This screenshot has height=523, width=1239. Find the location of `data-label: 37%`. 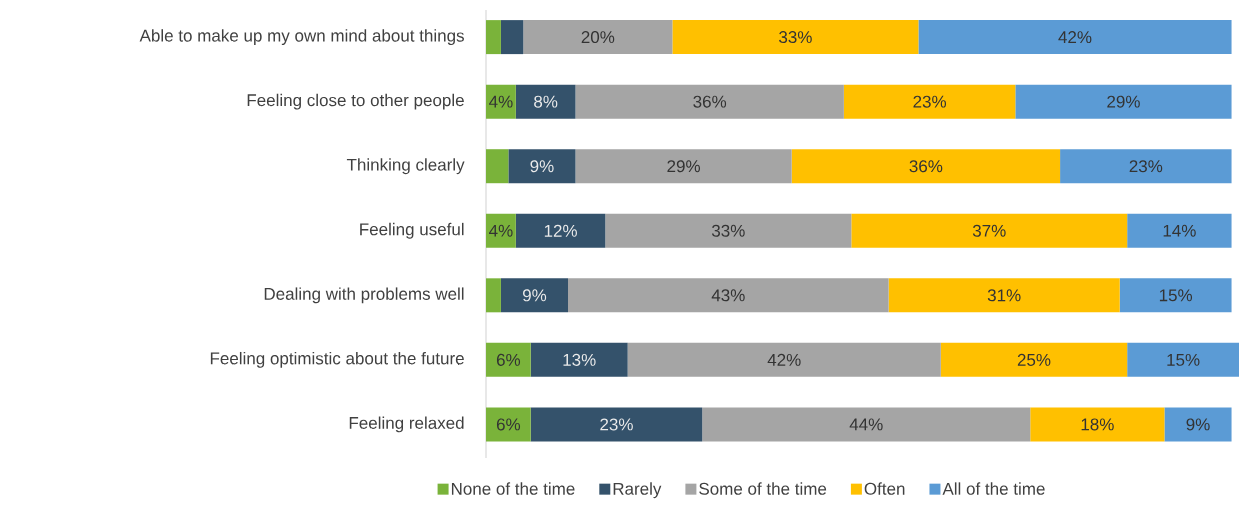

data-label: 37% is located at coordinates (989, 230).